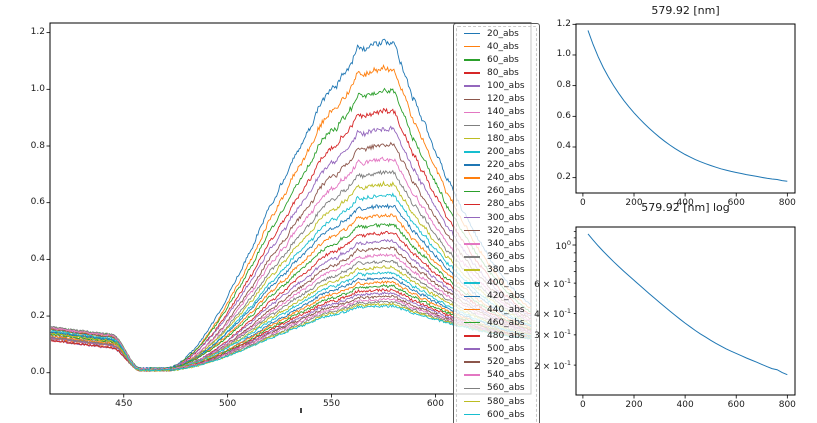 The height and width of the screenshot is (423, 817). Describe the element at coordinates (563, 85) in the screenshot. I see `decay-linear-y-tick-label: 0.8` at that location.